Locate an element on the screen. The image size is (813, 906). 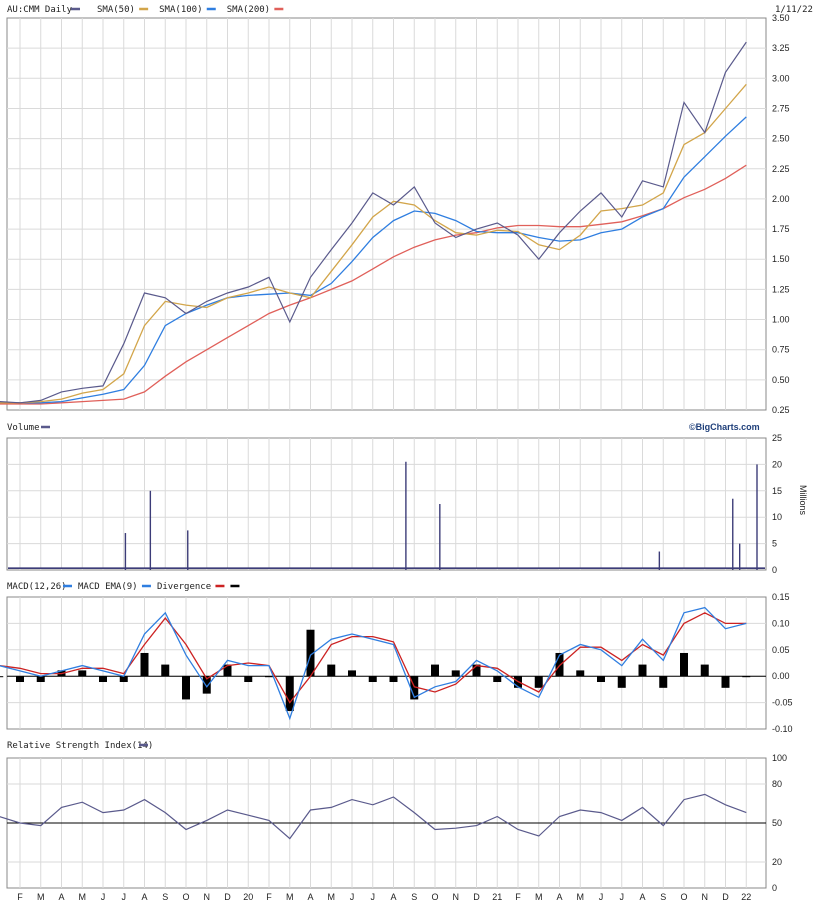
price-tick-label: 1.75 is located at coordinates (781, 229).